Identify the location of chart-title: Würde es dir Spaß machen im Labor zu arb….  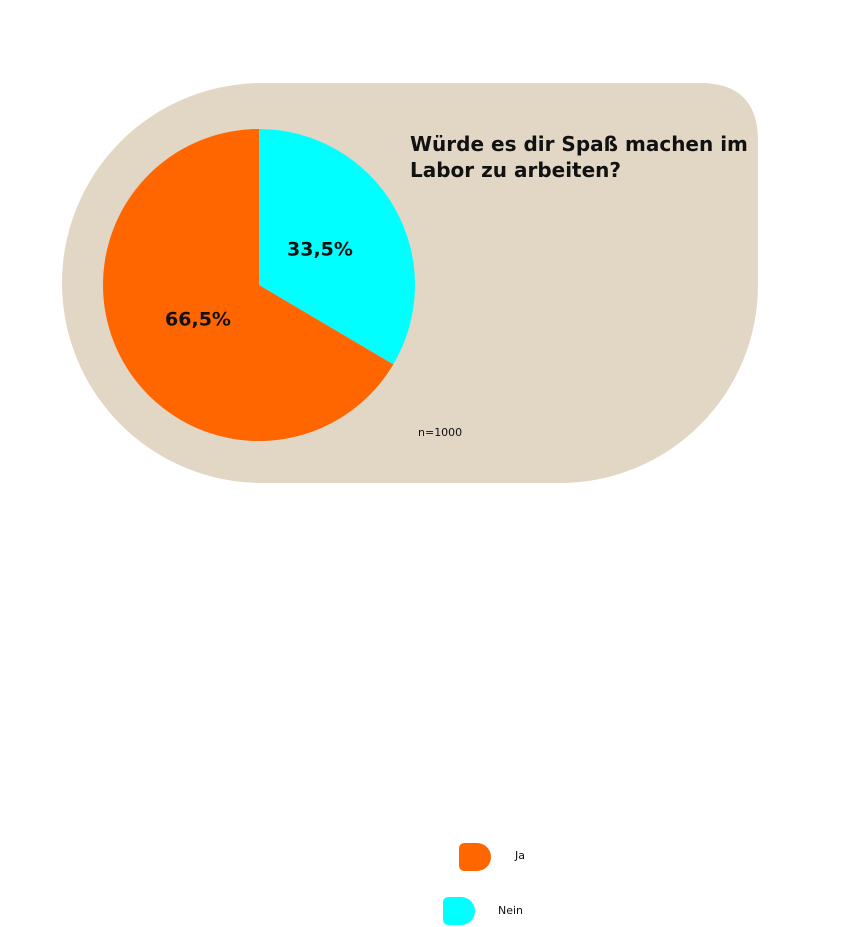
(579, 157).